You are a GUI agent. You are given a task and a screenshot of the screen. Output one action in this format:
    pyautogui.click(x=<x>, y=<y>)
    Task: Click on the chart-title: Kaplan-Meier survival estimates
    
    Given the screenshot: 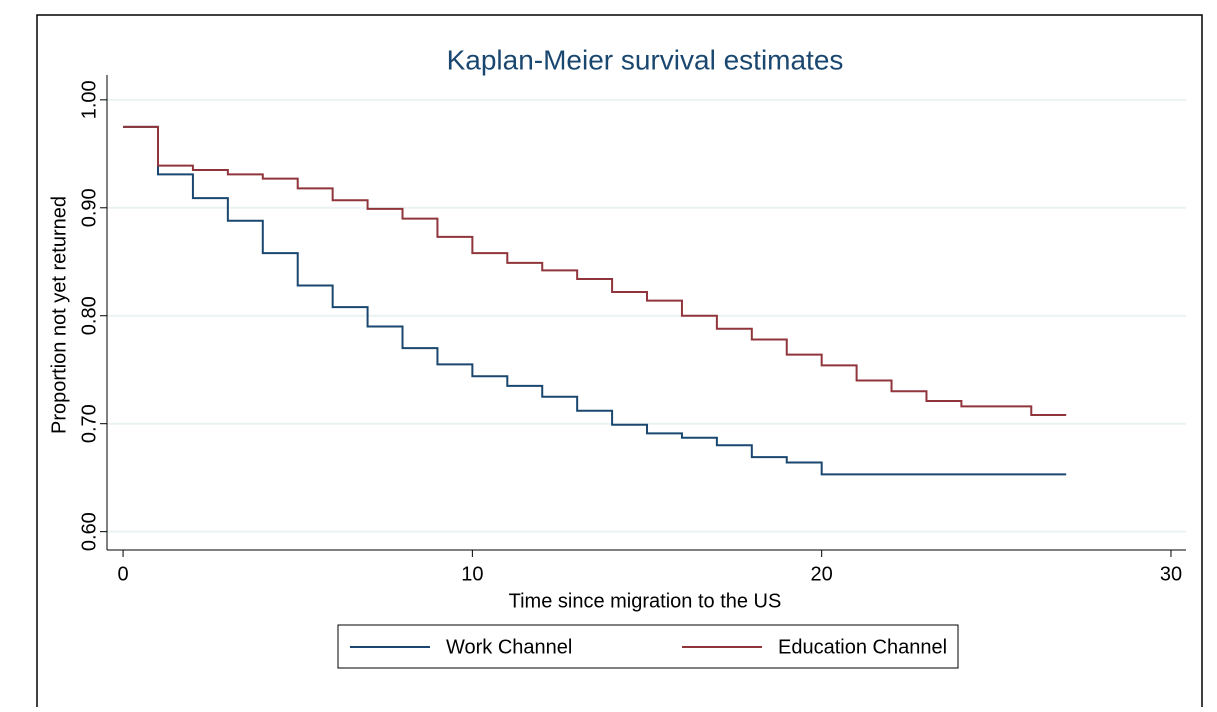 What is the action you would take?
    pyautogui.click(x=645, y=59)
    